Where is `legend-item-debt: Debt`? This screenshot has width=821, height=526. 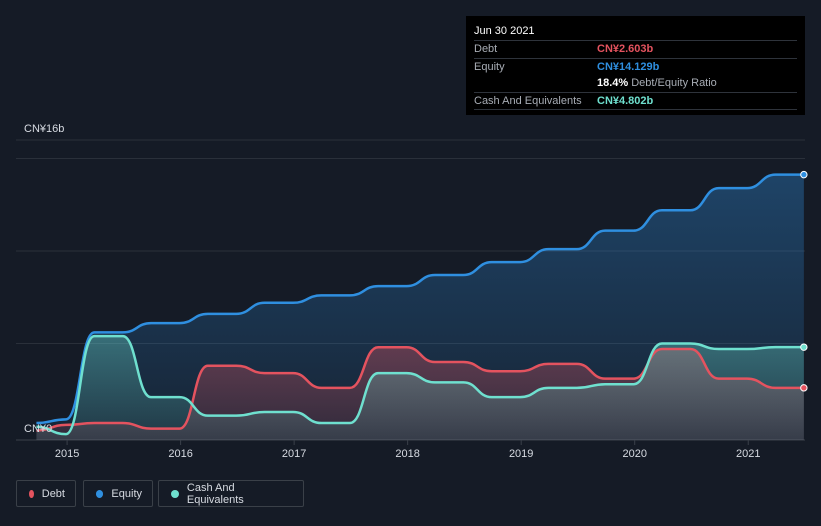 legend-item-debt: Debt is located at coordinates (46, 493).